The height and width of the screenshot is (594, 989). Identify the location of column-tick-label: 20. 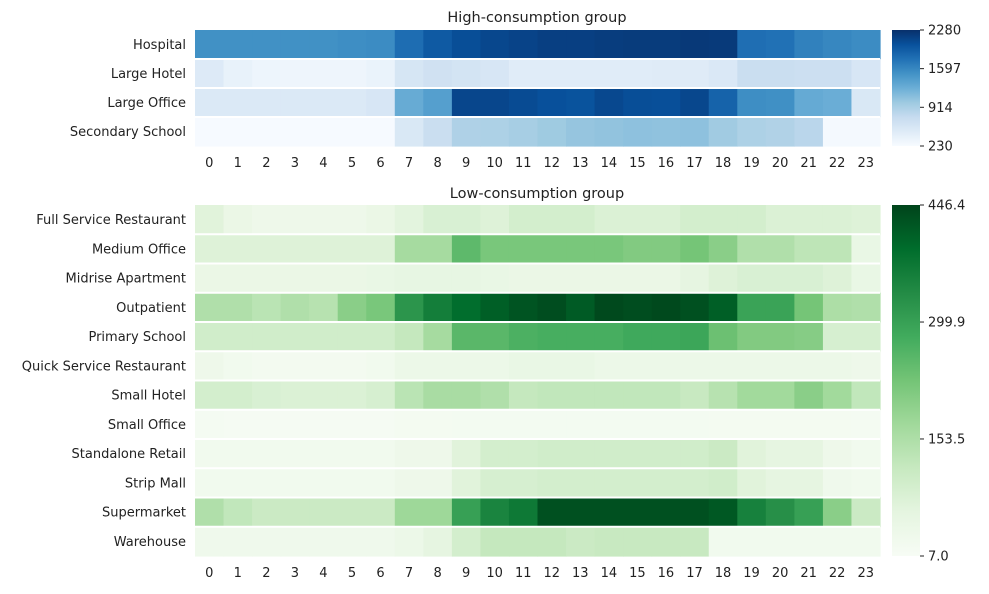
(780, 163).